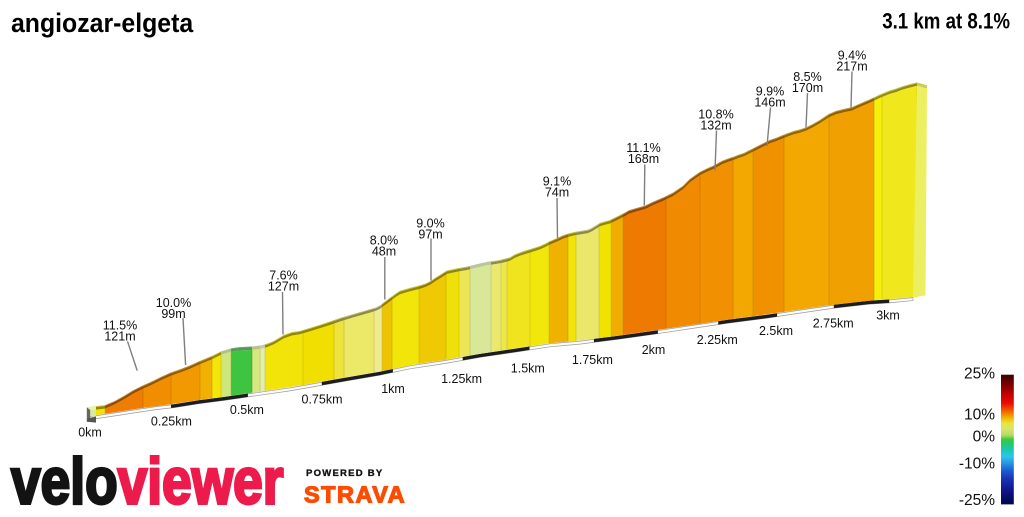 The height and width of the screenshot is (517, 1024). What do you see at coordinates (171, 421) in the screenshot?
I see `svg-text: 0.25km` at bounding box center [171, 421].